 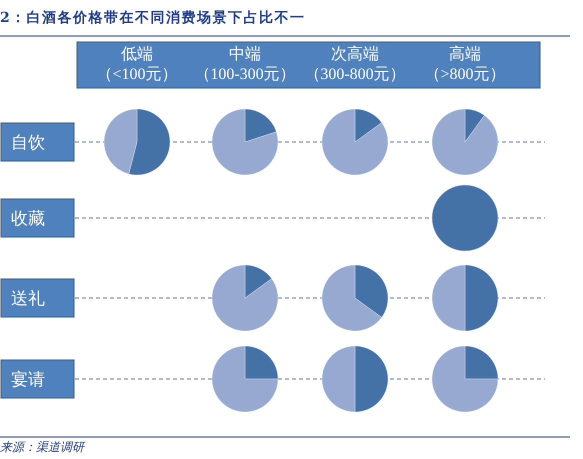 What do you see at coordinates (465, 54) in the screenshot?
I see `category-label: 高端` at bounding box center [465, 54].